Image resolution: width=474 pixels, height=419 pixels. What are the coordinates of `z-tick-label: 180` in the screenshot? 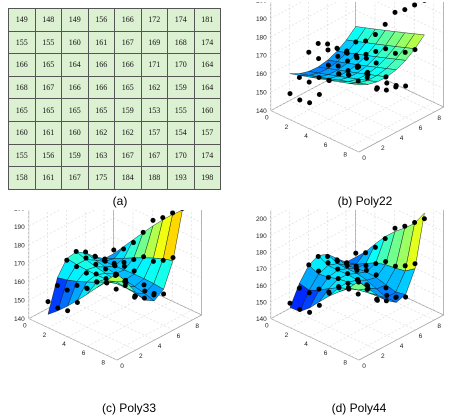 It's located at (261, 37).